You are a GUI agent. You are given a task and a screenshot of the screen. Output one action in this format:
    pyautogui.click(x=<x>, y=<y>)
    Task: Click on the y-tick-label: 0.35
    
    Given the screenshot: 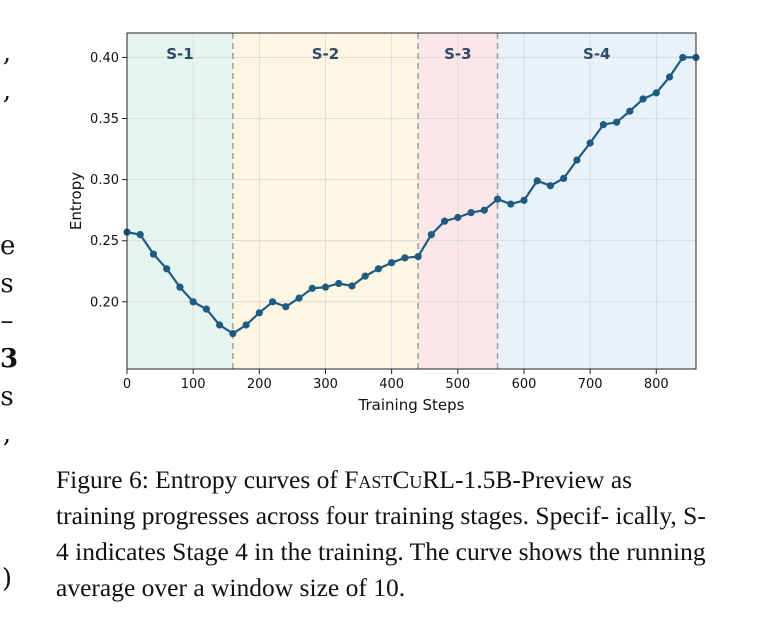 What is the action you would take?
    pyautogui.click(x=104, y=119)
    